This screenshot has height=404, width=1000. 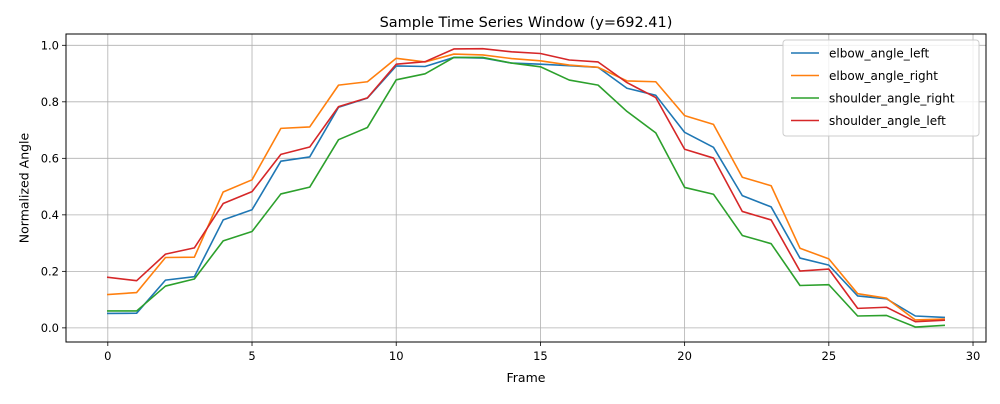 I want to click on y-tick-label: 0.6, so click(x=50, y=158).